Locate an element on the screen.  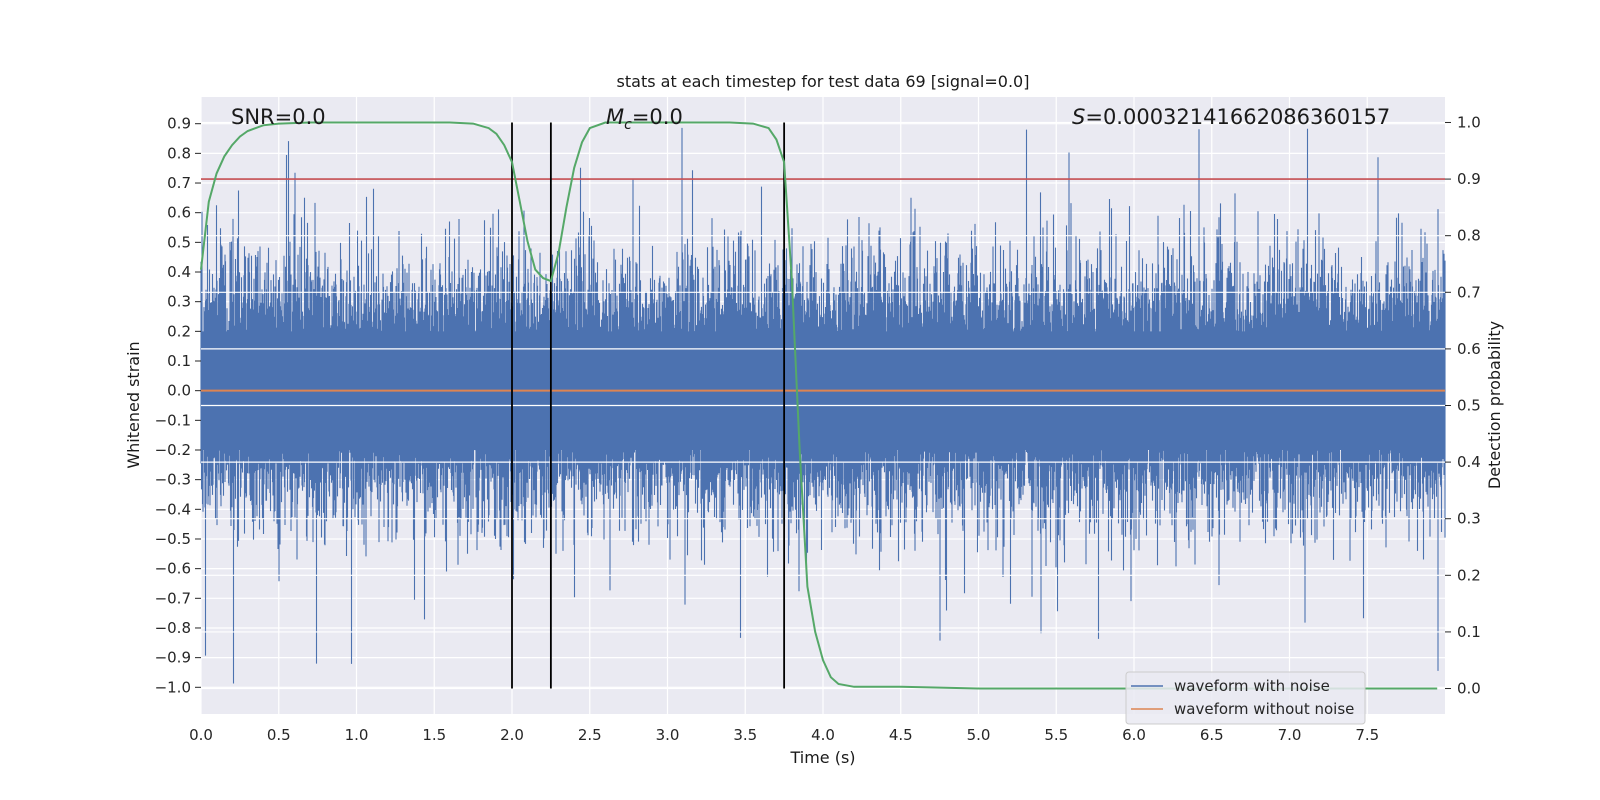
x-tick-label: 1.0 is located at coordinates (357, 735).